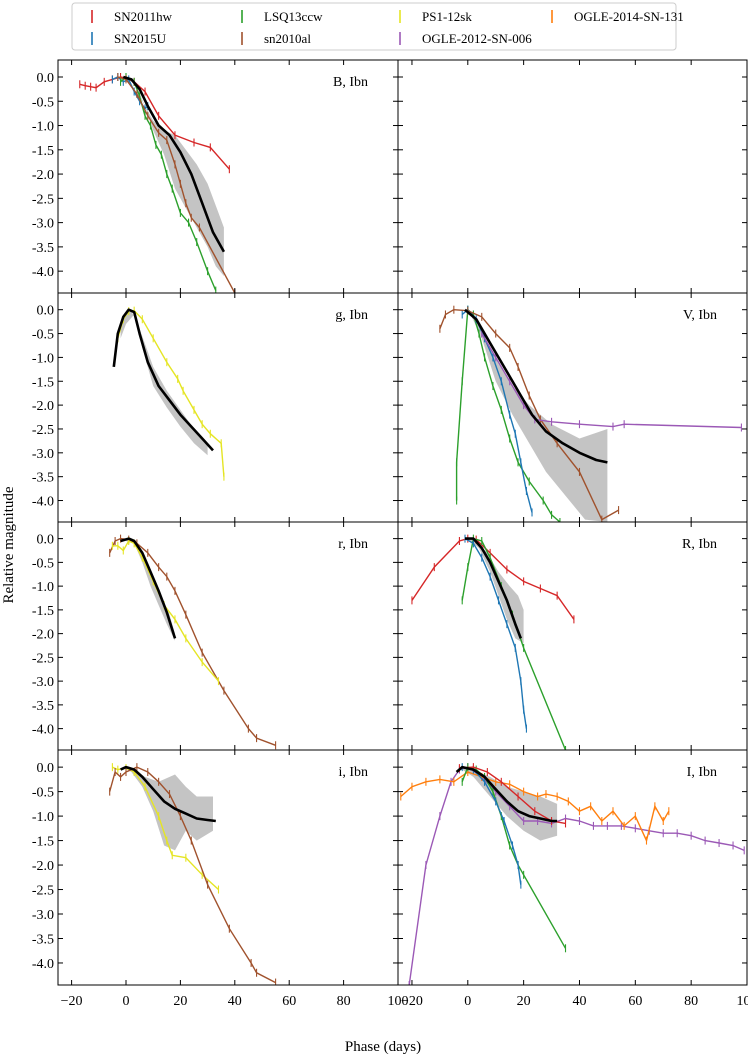 Image resolution: width=748 pixels, height=1058 pixels. I want to click on panel-label: V, Ibn, so click(700, 315).